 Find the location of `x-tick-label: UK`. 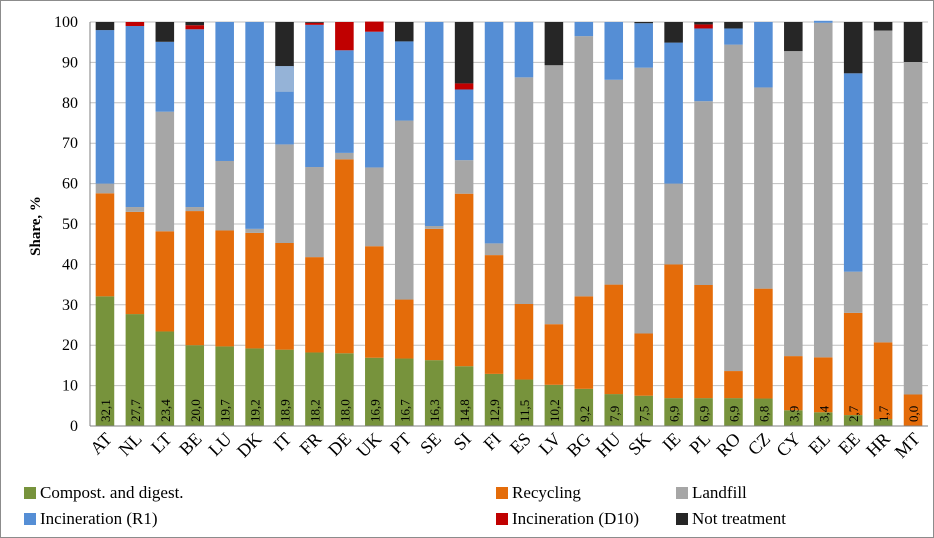

x-tick-label: UK is located at coordinates (369, 445).